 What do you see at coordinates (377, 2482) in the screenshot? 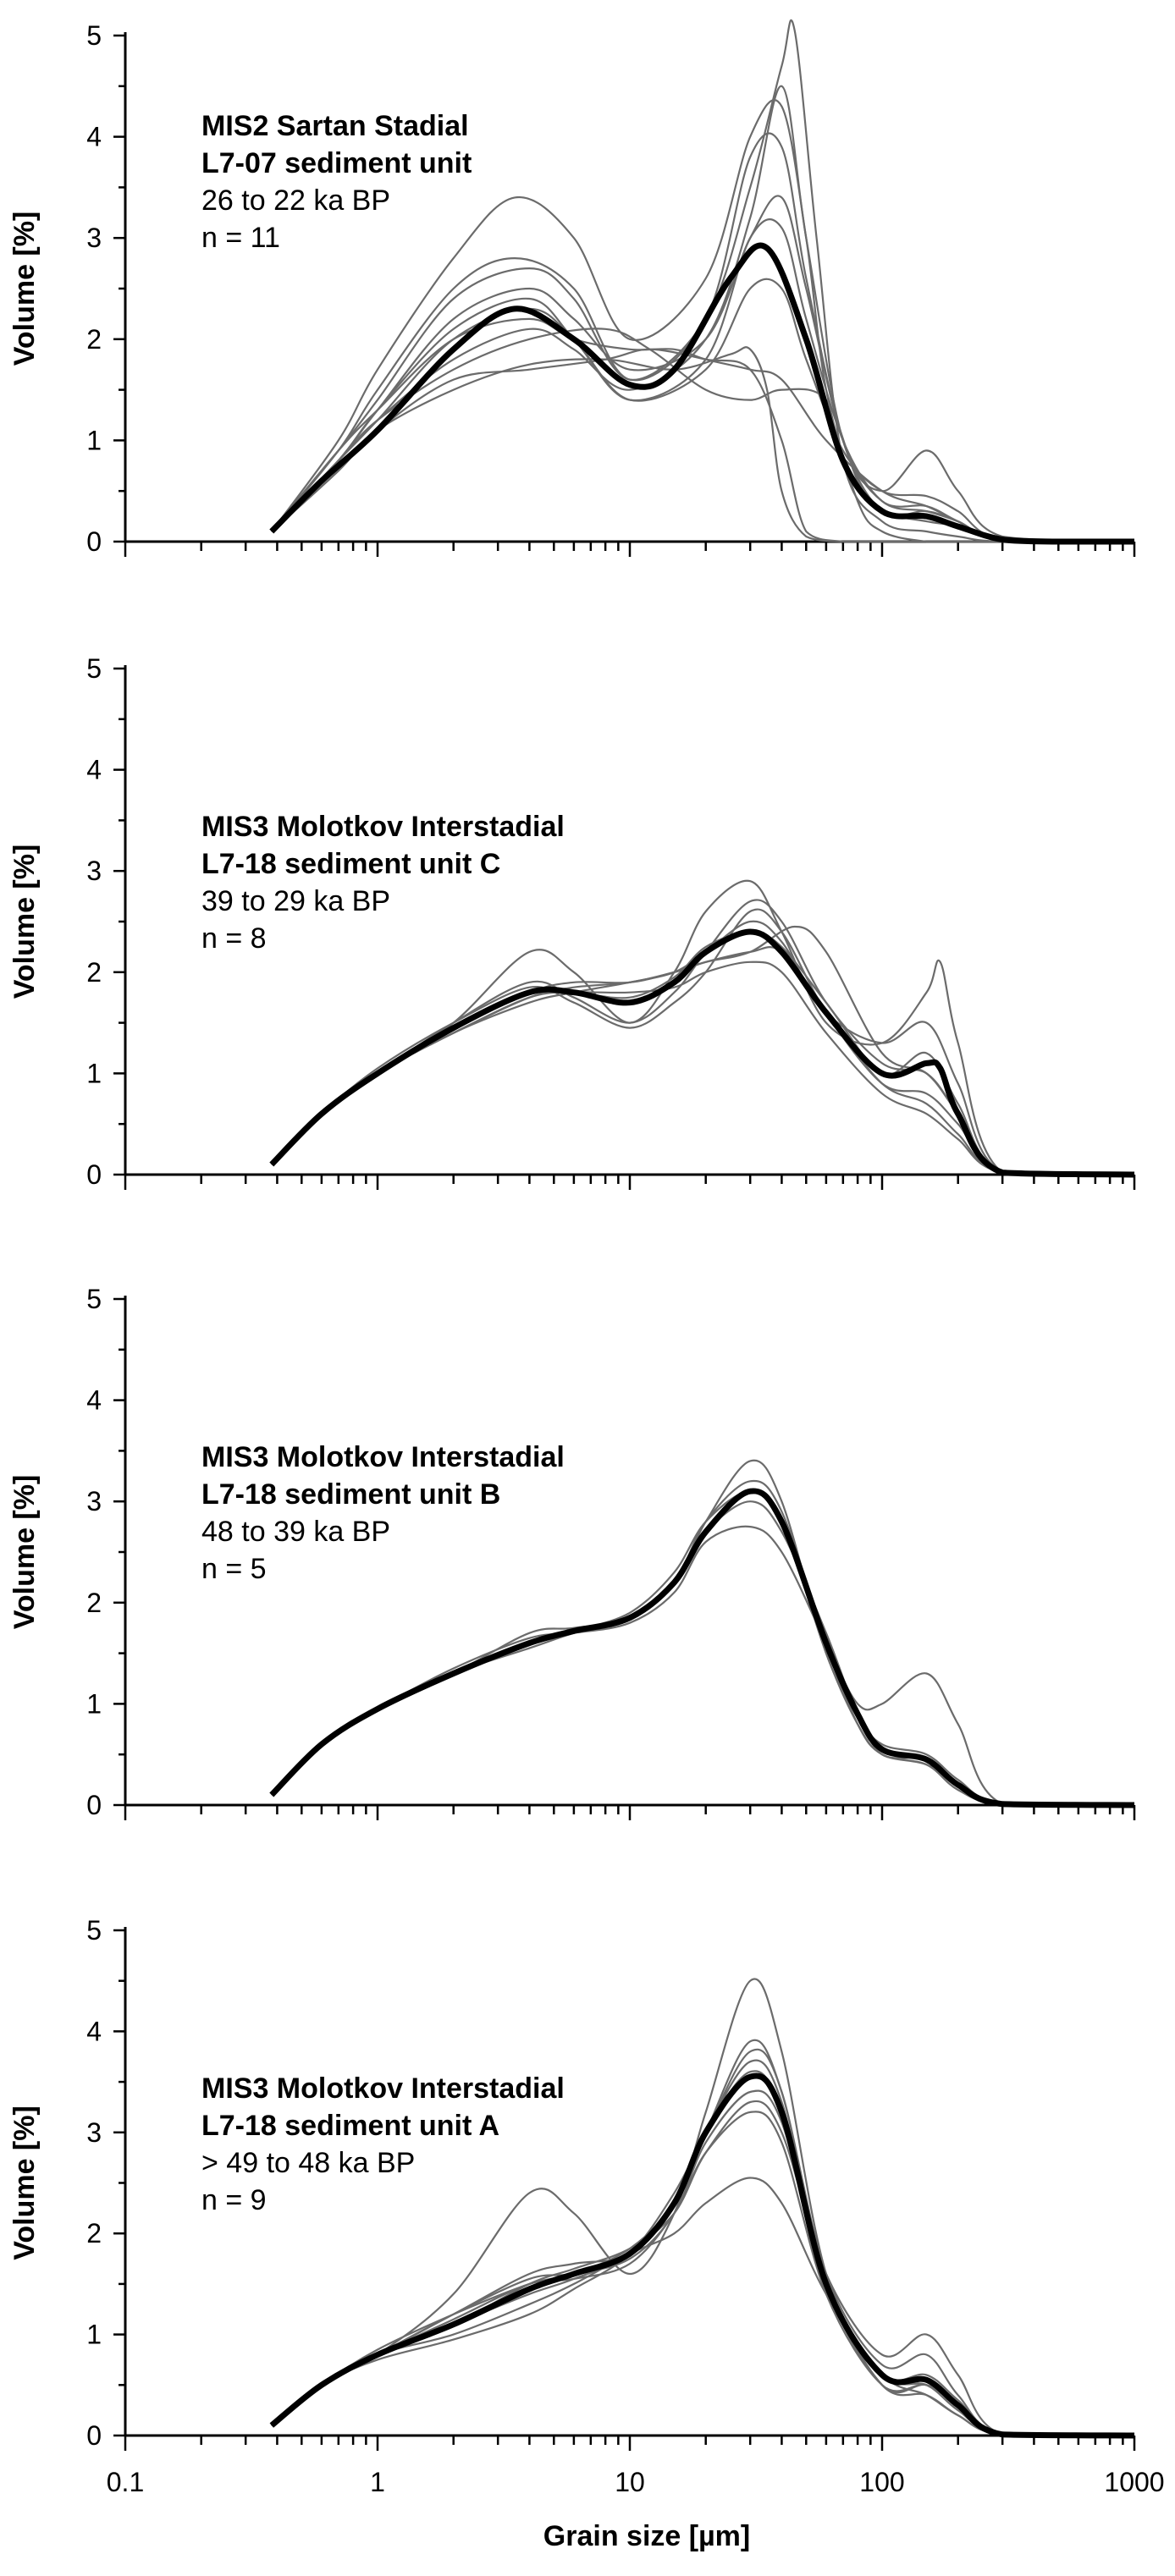
I see `x-tick-label: 1` at bounding box center [377, 2482].